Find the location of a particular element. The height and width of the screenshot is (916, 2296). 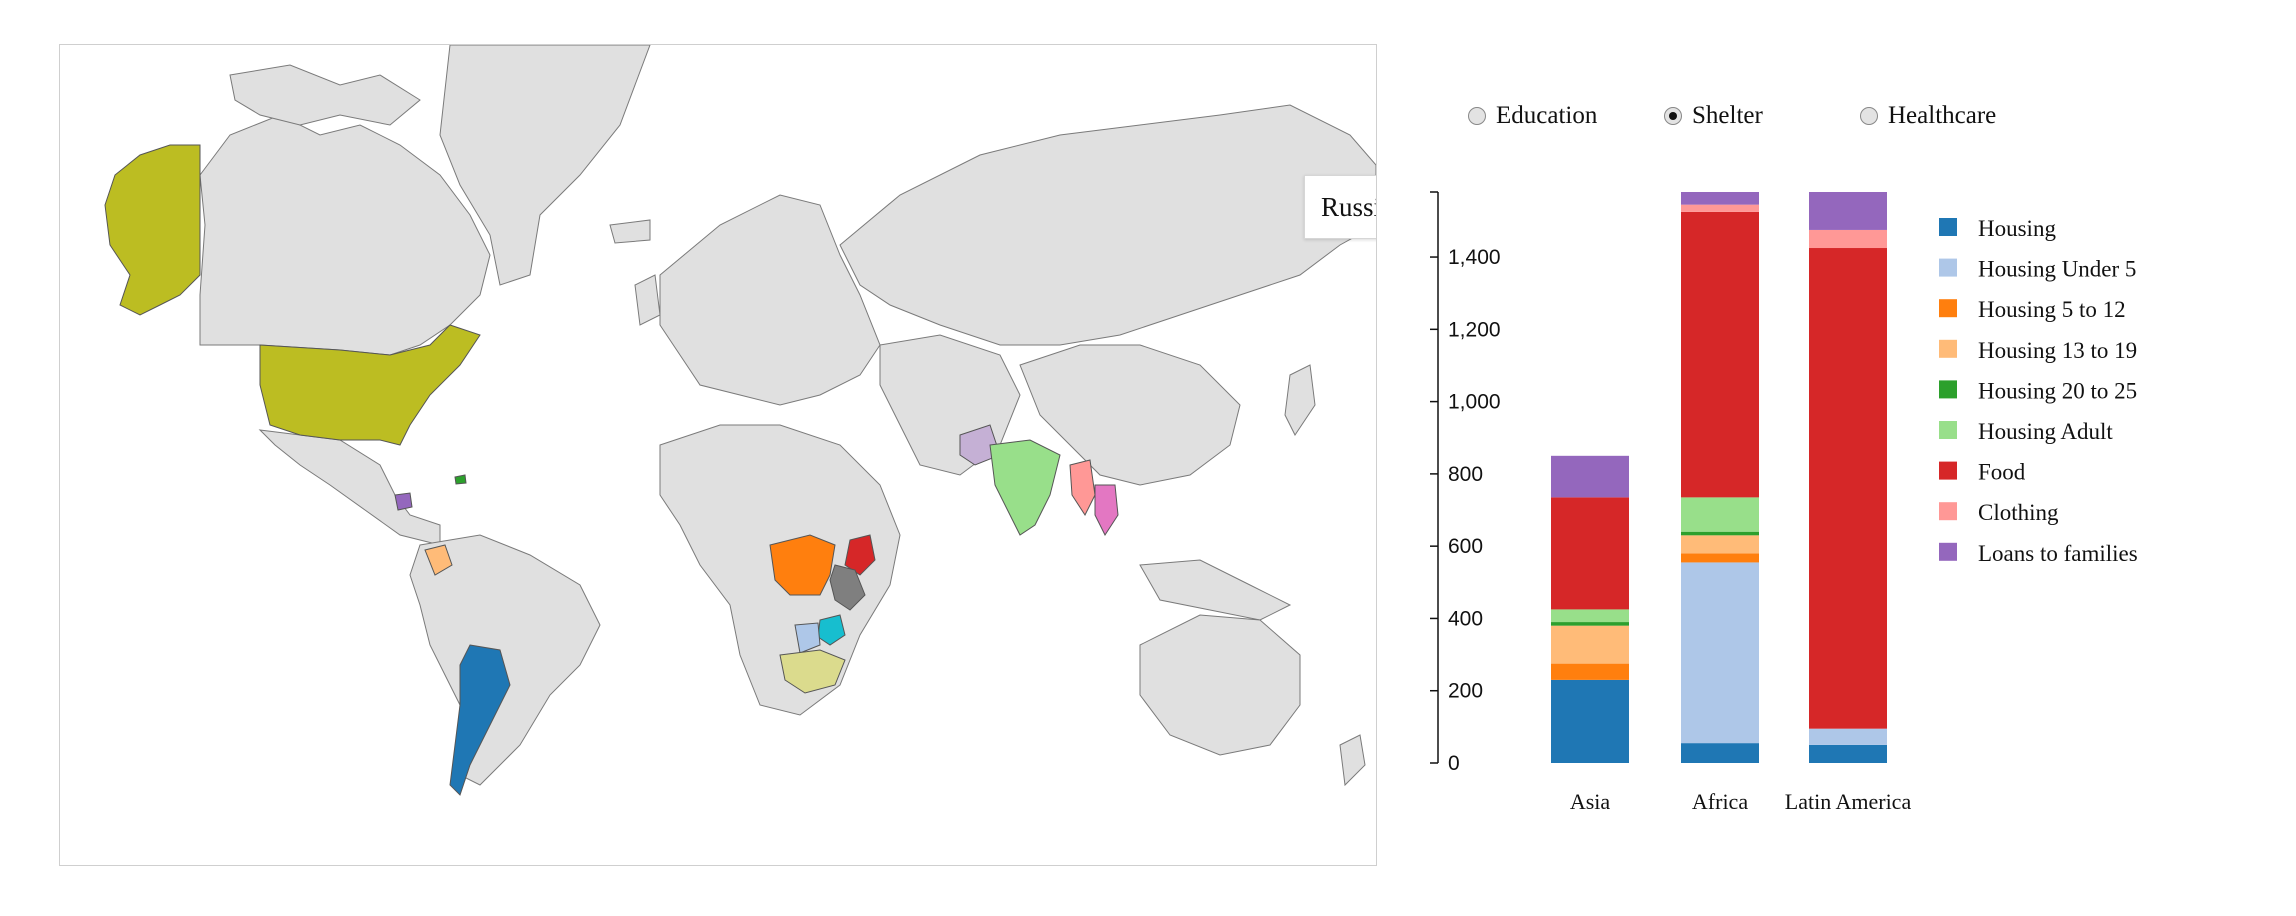

country-tanzania is located at coordinates (847, 587).